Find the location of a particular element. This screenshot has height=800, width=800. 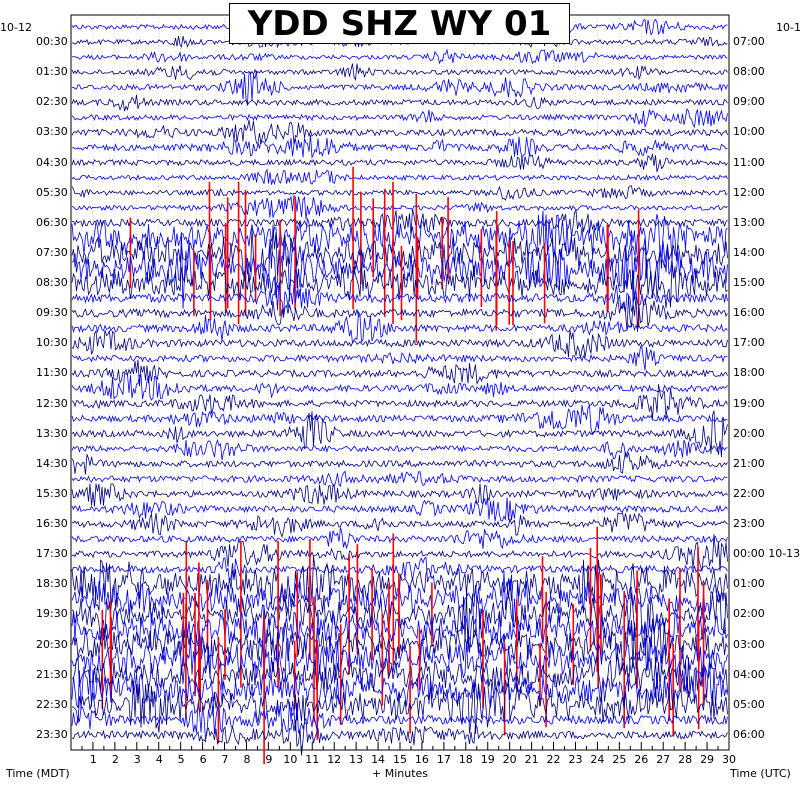

right-time-label: 11:00 is located at coordinates (749, 162).